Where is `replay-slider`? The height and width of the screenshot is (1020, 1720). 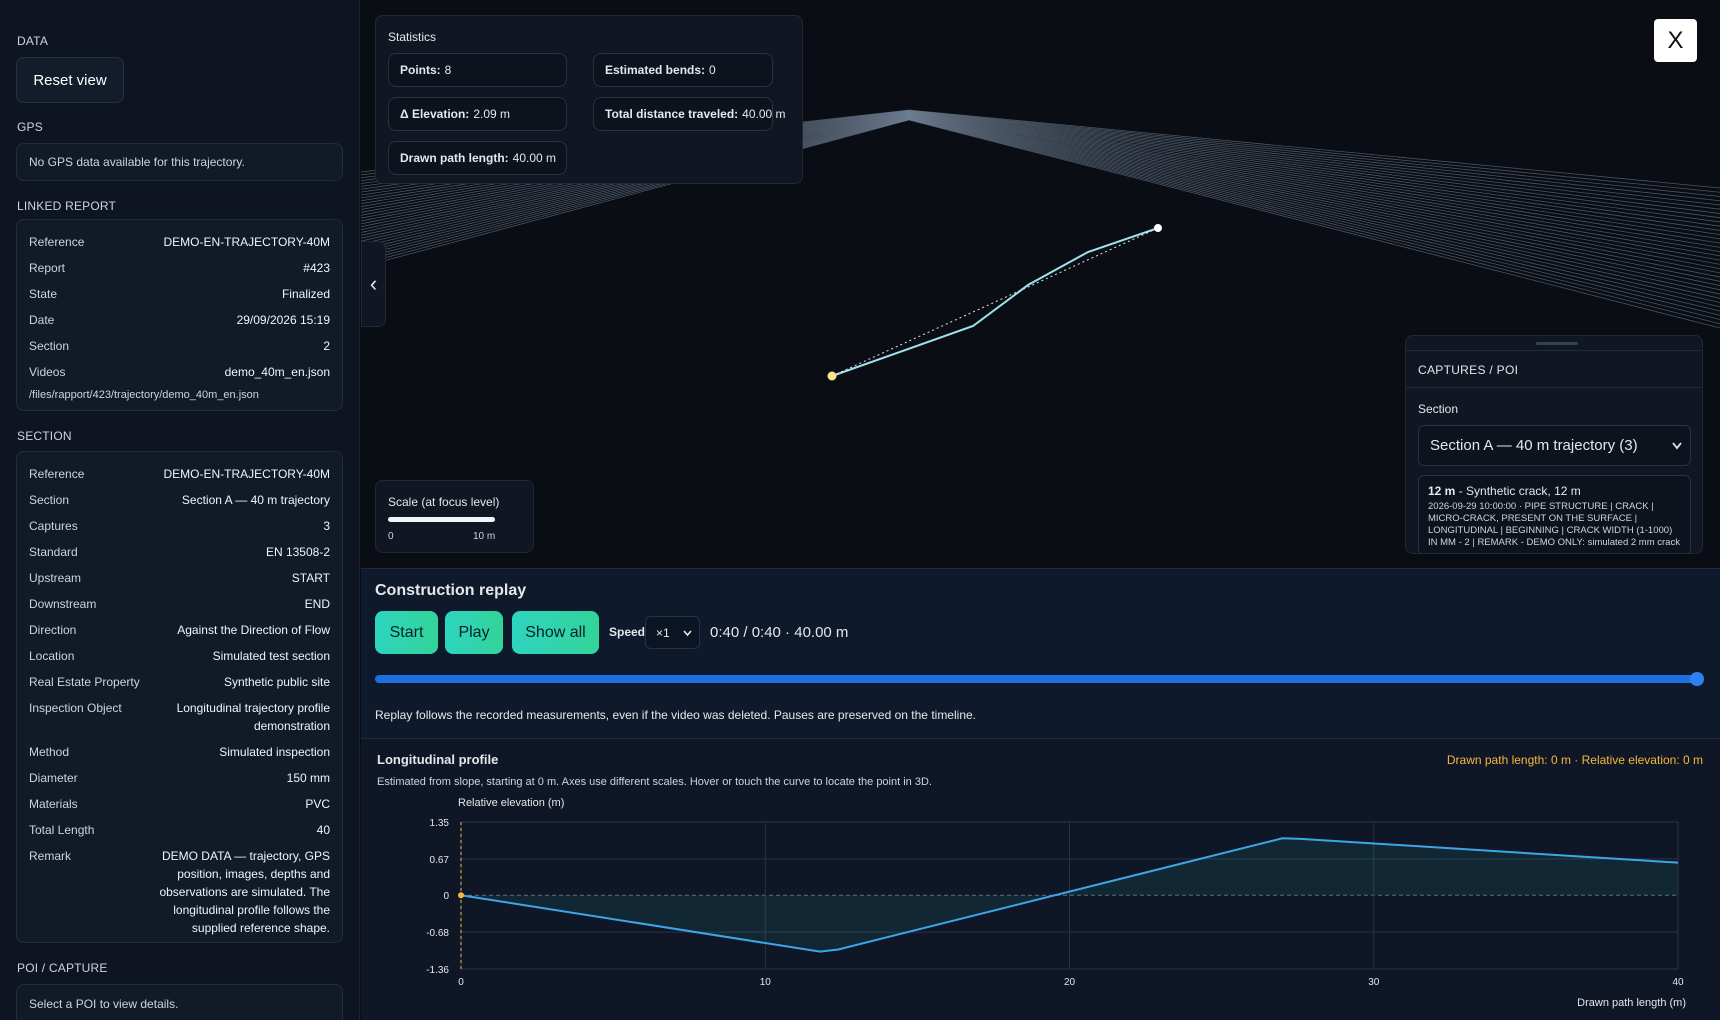
replay-slider is located at coordinates (1036, 679).